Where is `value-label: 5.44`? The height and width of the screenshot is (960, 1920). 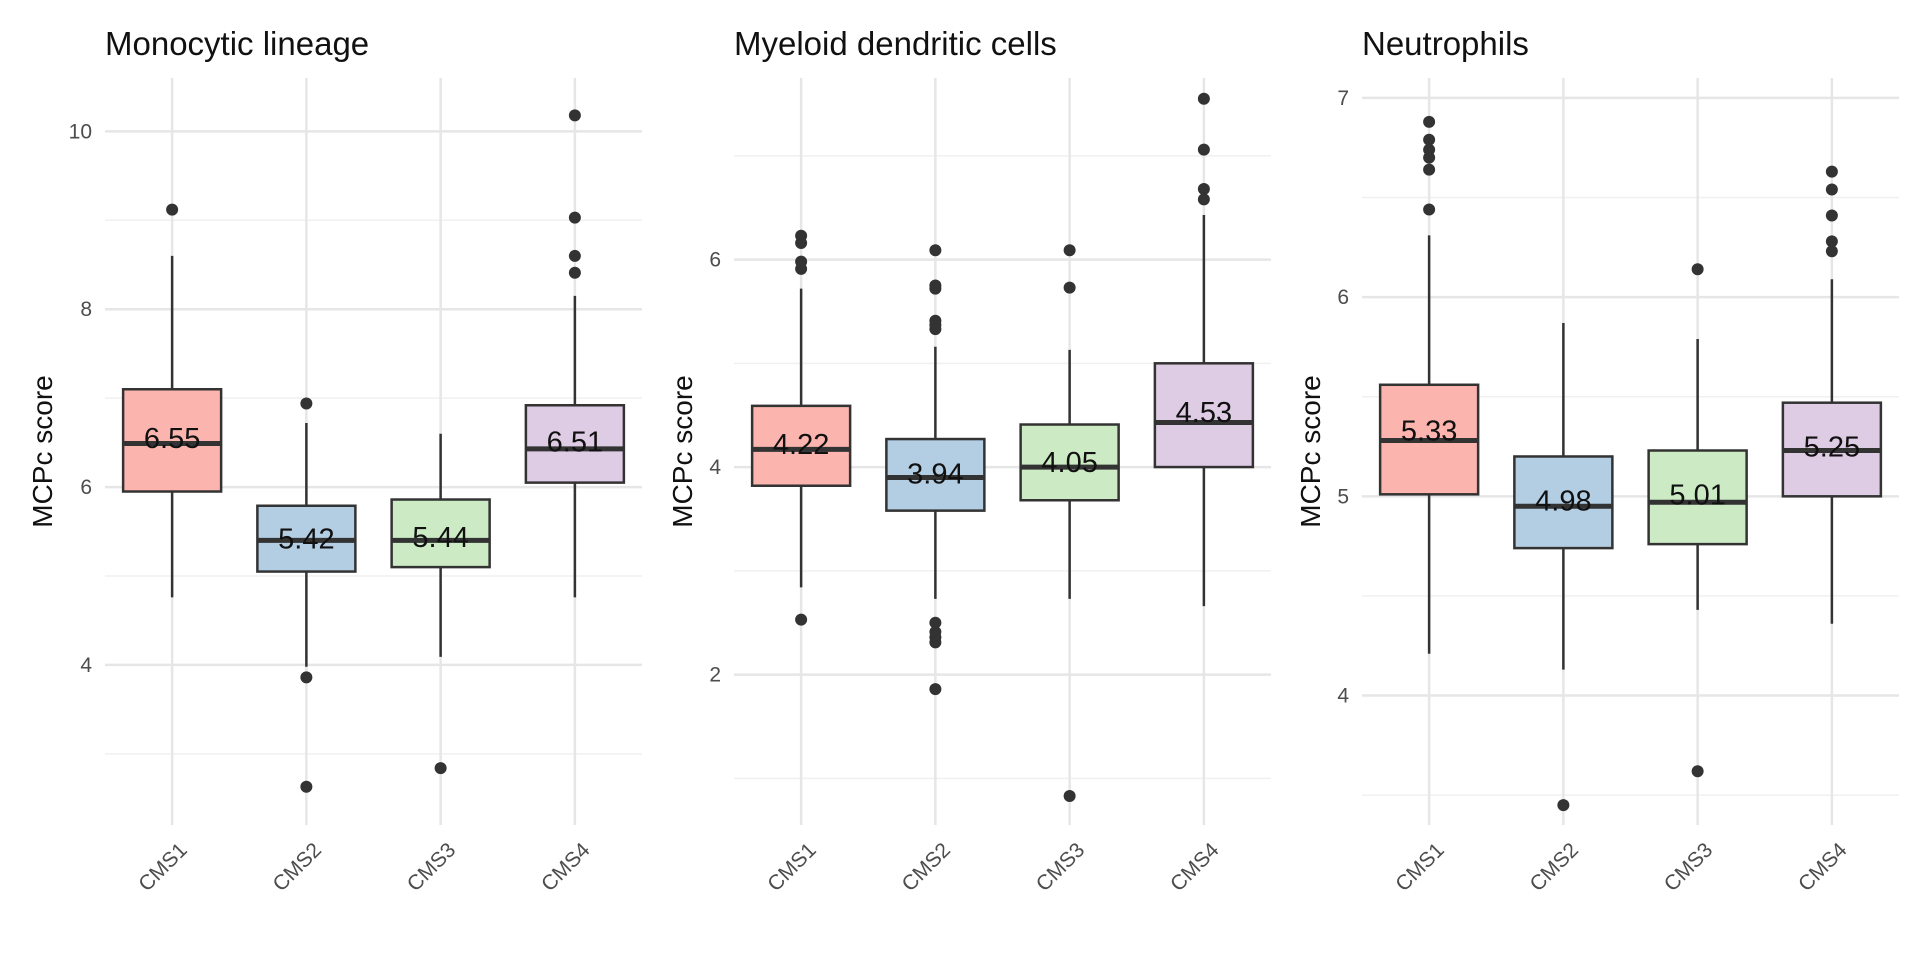 value-label: 5.44 is located at coordinates (440, 538).